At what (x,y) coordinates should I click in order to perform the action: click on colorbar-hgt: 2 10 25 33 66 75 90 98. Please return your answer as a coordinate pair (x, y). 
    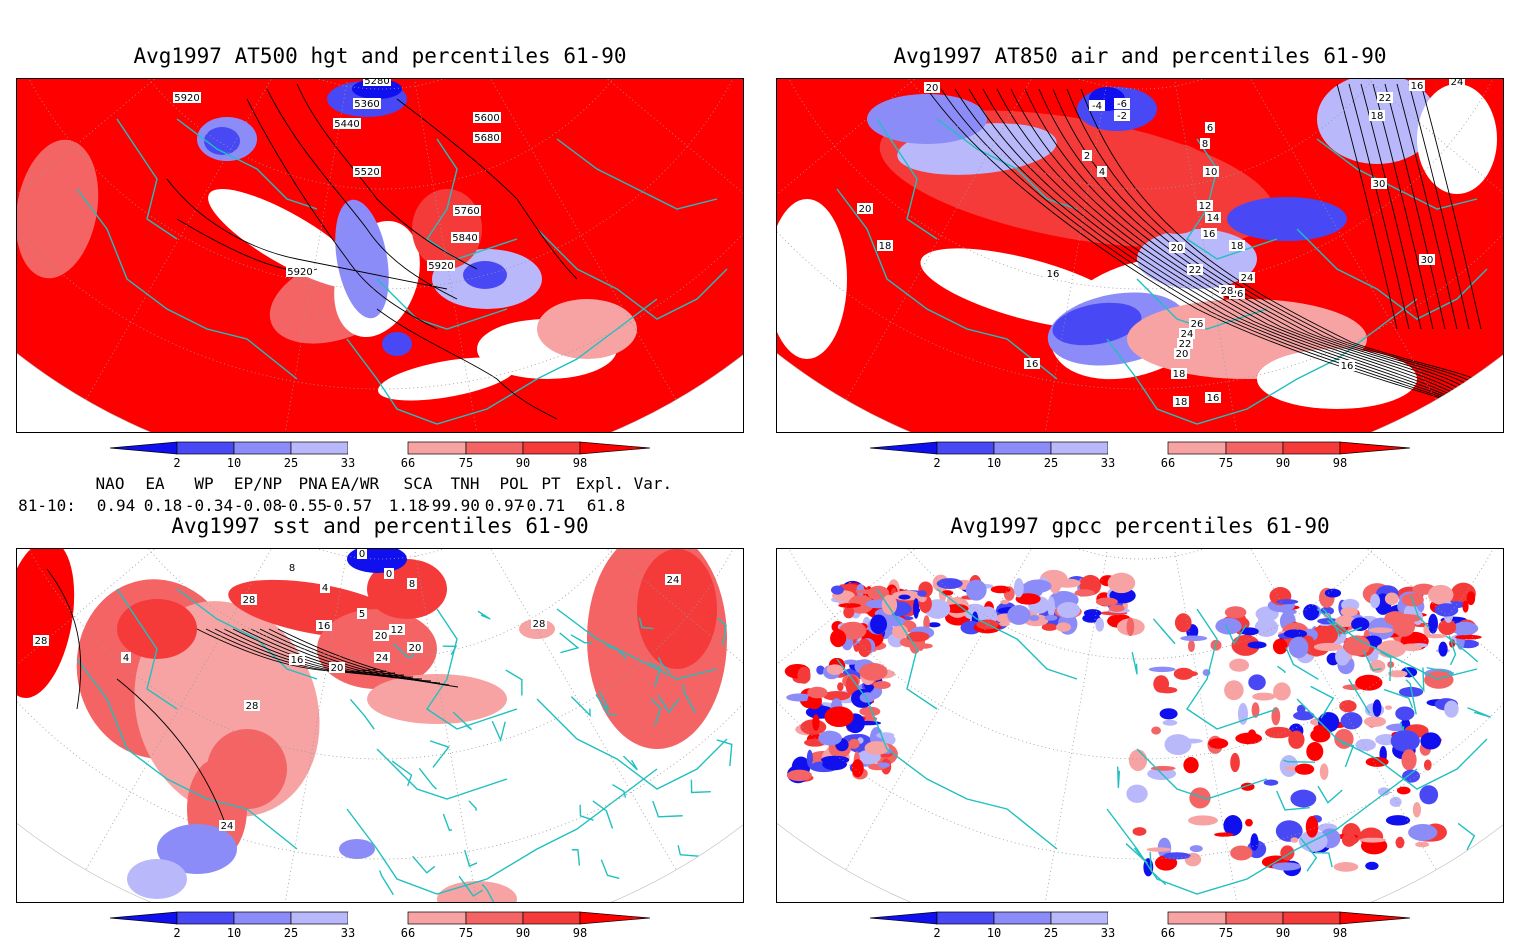
    Looking at the image, I should click on (380, 456).